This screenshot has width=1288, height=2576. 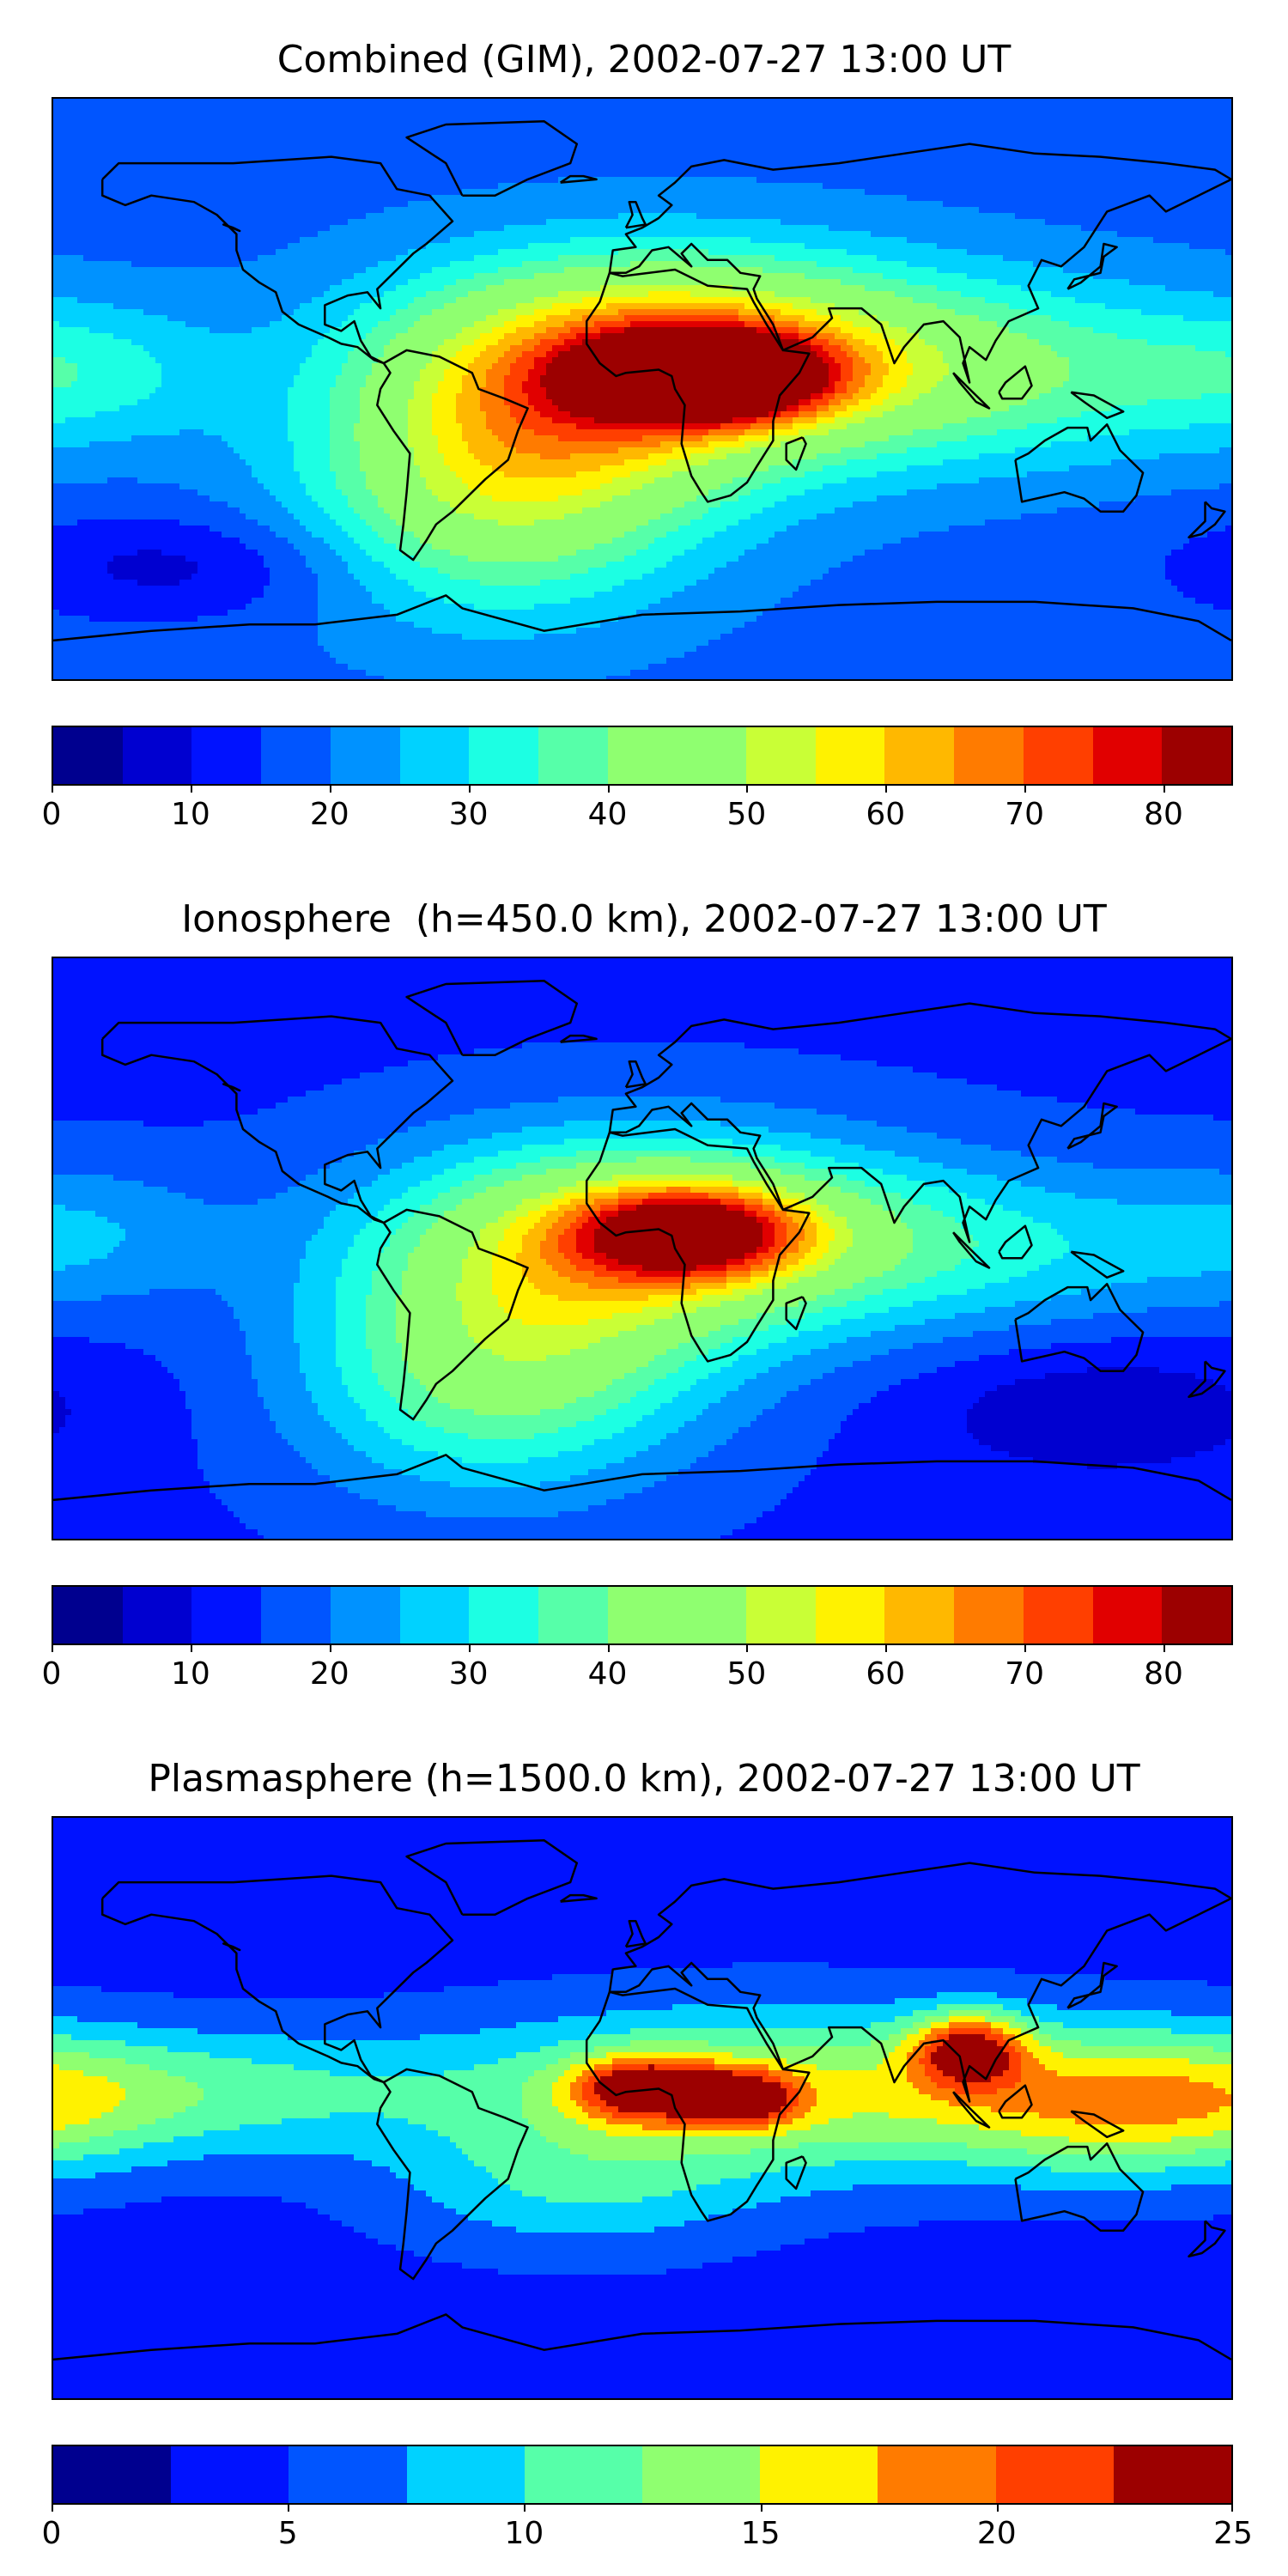 What do you see at coordinates (1163, 815) in the screenshot?
I see `tick-label: 80` at bounding box center [1163, 815].